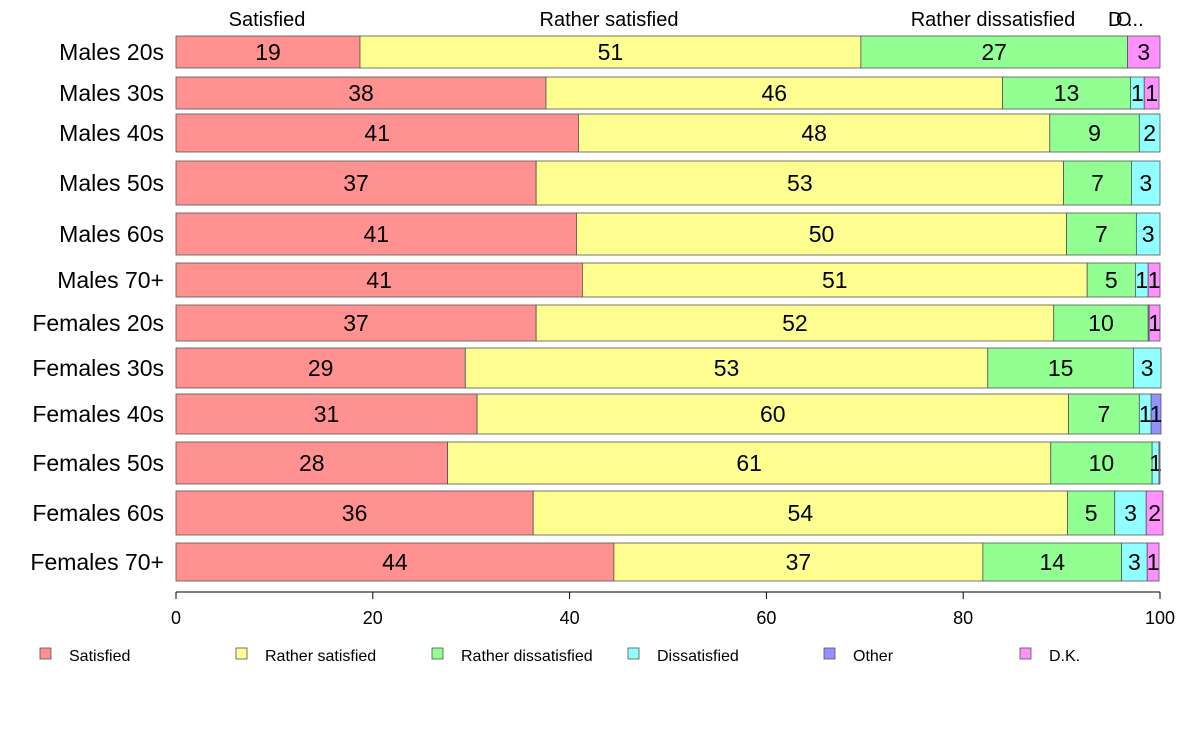 The image size is (1188, 736). Describe the element at coordinates (111, 183) in the screenshot. I see `category-label: Males 50s` at that location.